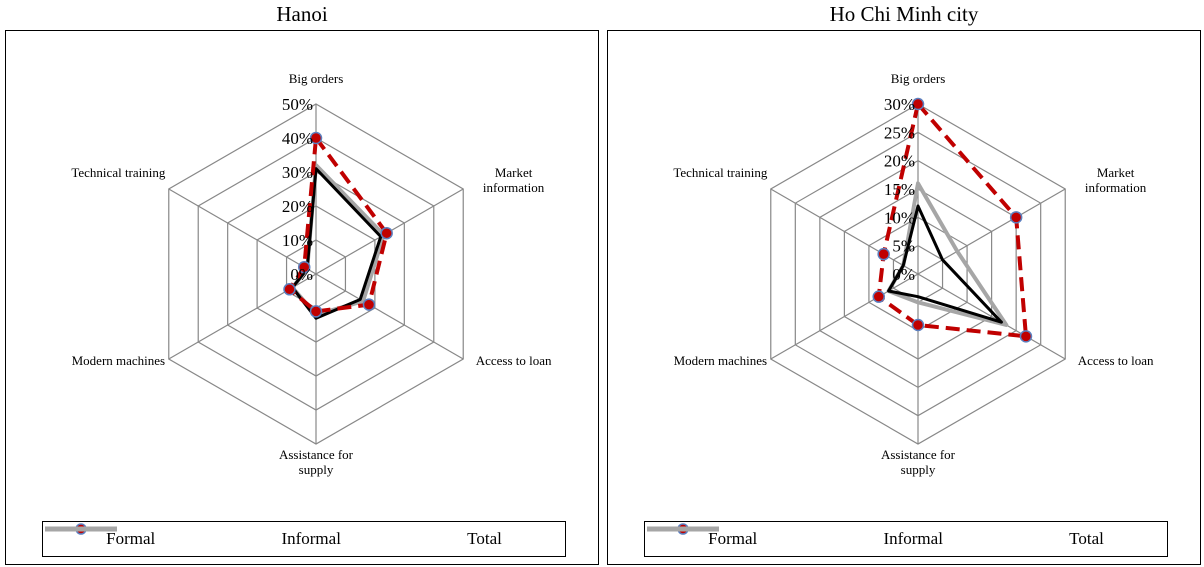 Image resolution: width=1204 pixels, height=567 pixels. What do you see at coordinates (899, 189) in the screenshot?
I see `y-tick-label: 15%` at bounding box center [899, 189].